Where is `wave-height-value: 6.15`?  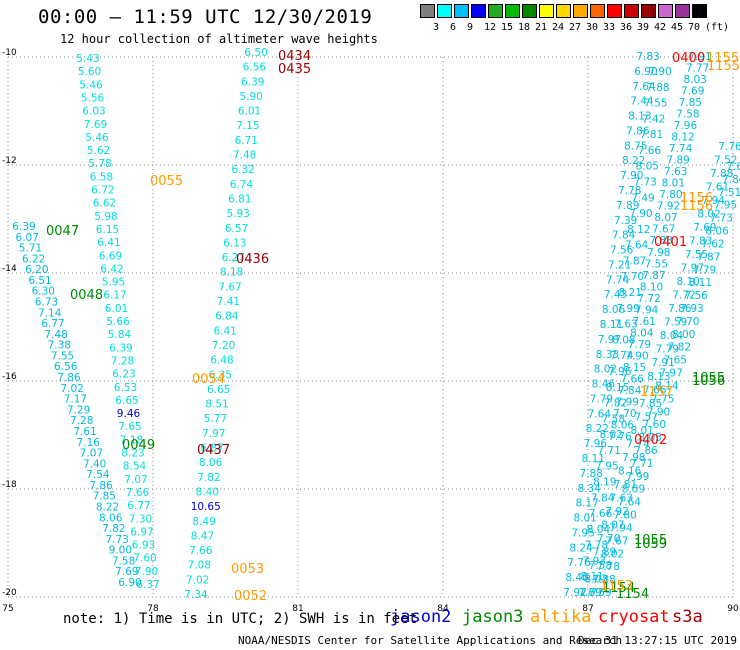 wave-height-value: 6.15 is located at coordinates (107, 230).